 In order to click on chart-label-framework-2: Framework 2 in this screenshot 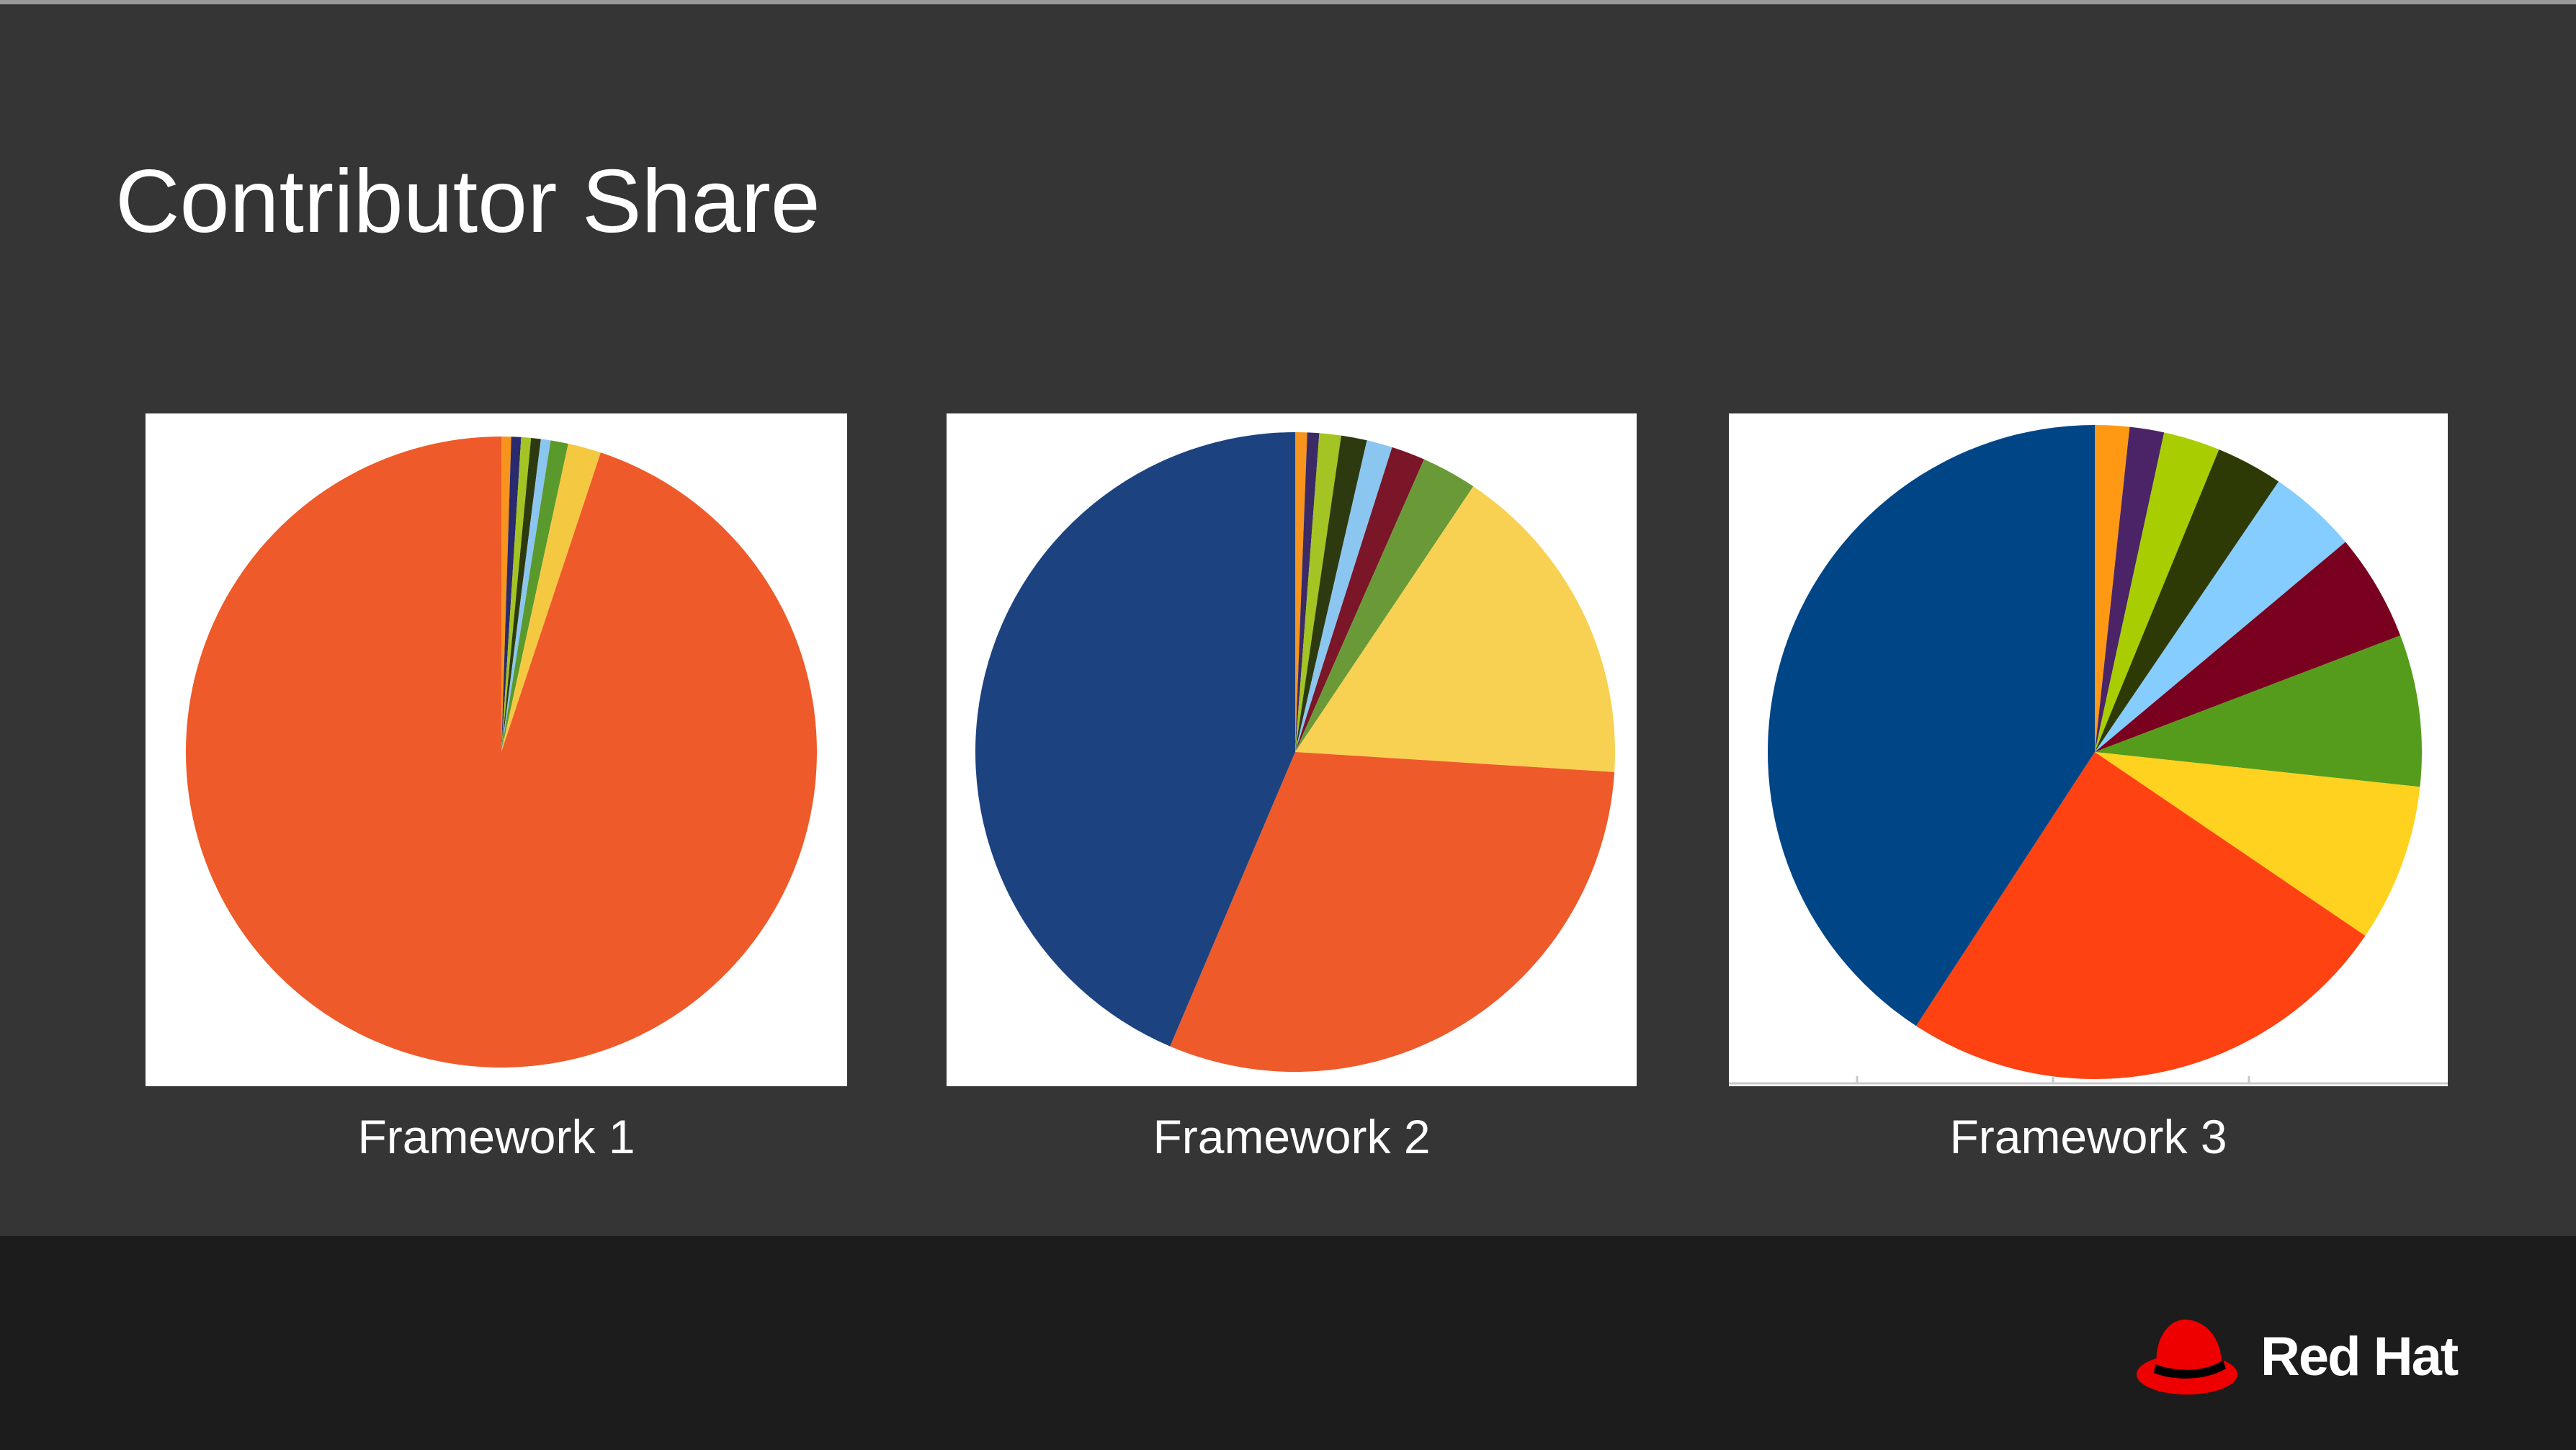, I will do `click(1292, 1136)`.